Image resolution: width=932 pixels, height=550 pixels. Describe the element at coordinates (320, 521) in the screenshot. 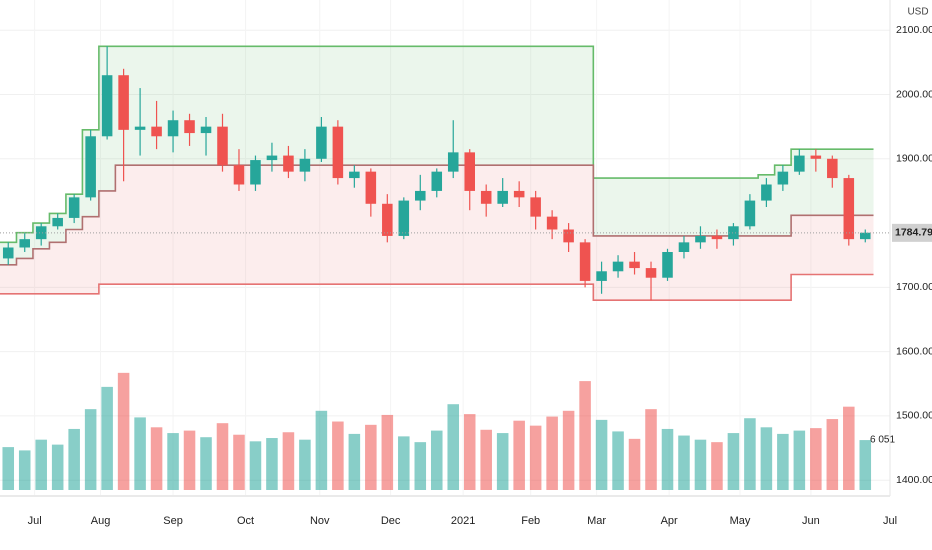

I see `x-tick-label: Nov` at that location.